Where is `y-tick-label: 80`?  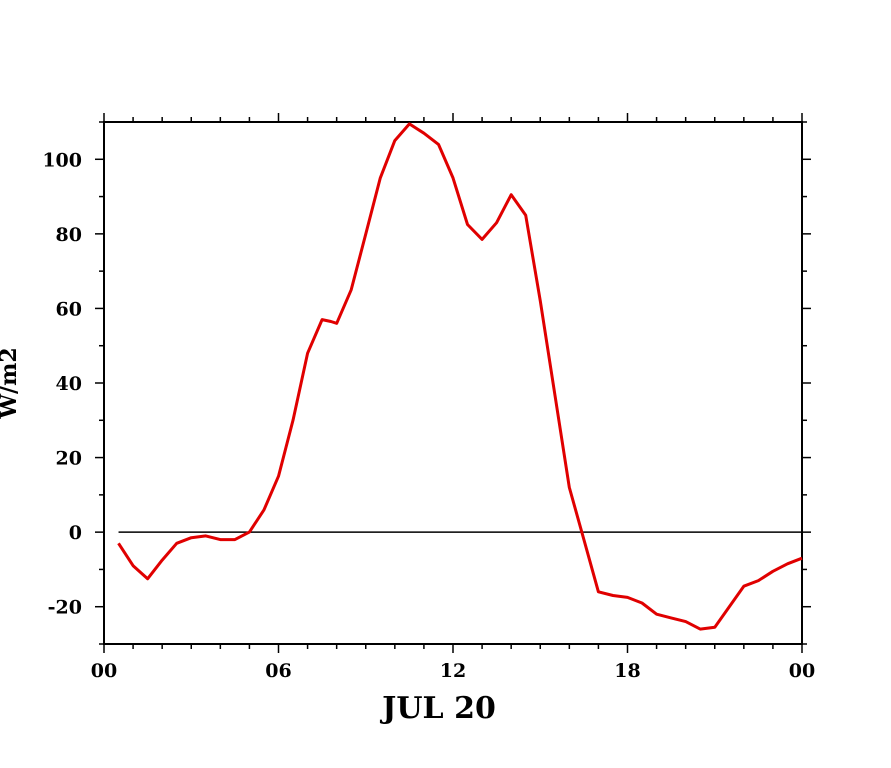 y-tick-label: 80 is located at coordinates (69, 235).